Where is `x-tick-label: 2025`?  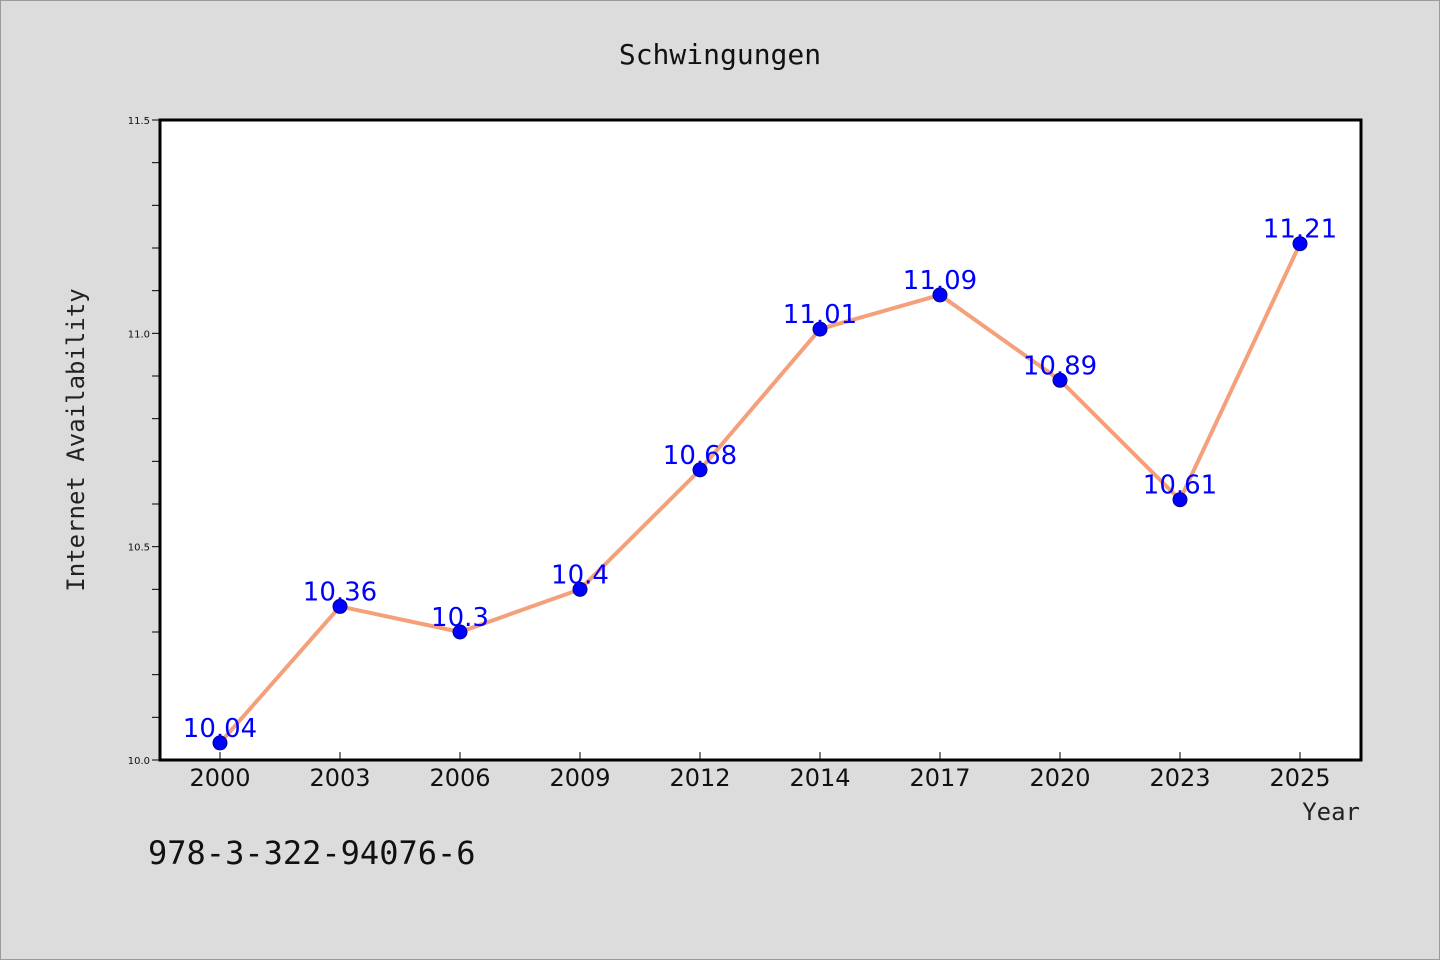
x-tick-label: 2025 is located at coordinates (1299, 778).